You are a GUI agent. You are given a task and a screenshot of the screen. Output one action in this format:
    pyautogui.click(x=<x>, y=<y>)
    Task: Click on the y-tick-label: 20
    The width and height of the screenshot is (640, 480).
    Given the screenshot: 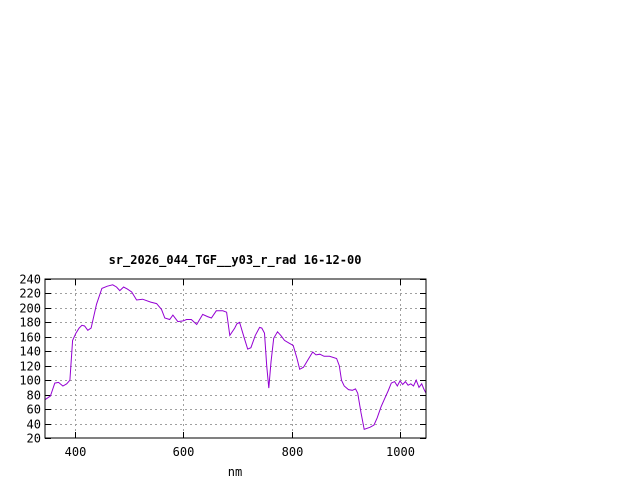 What is the action you would take?
    pyautogui.click(x=34, y=439)
    